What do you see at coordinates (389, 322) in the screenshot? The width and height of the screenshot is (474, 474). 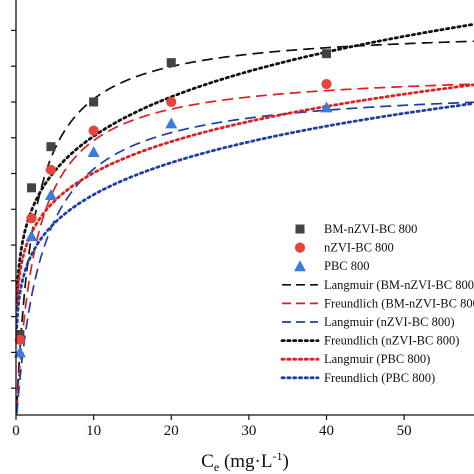 I see `legend-label: Langmuir (nZVI-BC 800)` at bounding box center [389, 322].